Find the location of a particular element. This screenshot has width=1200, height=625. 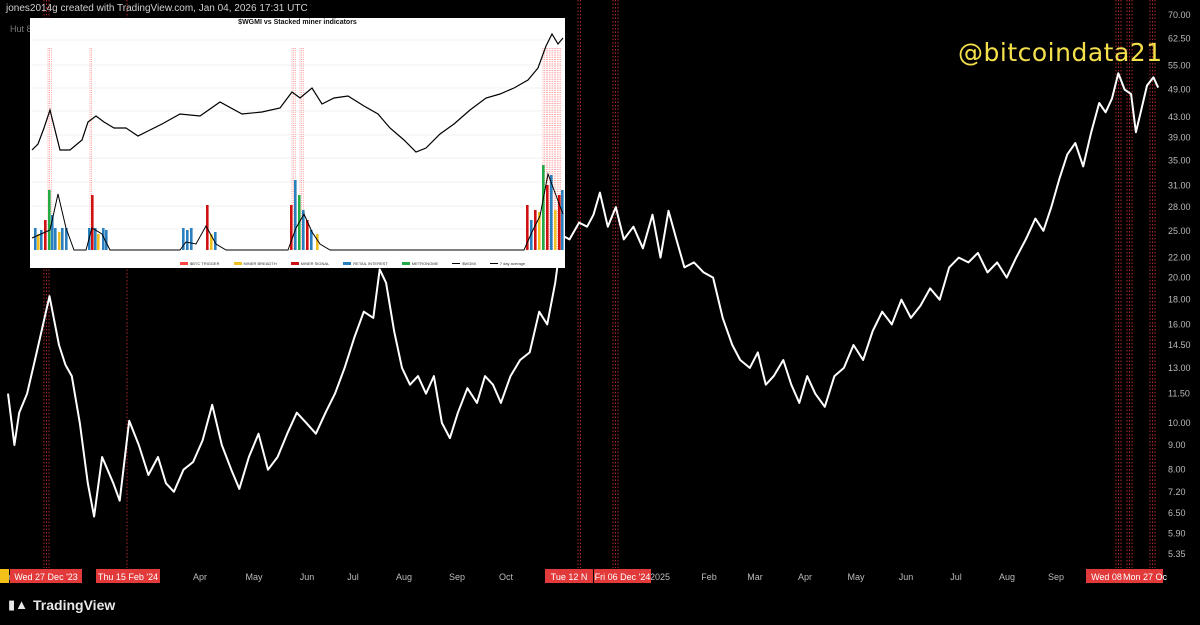

y-tick-label: 22.00 is located at coordinates (1179, 258).